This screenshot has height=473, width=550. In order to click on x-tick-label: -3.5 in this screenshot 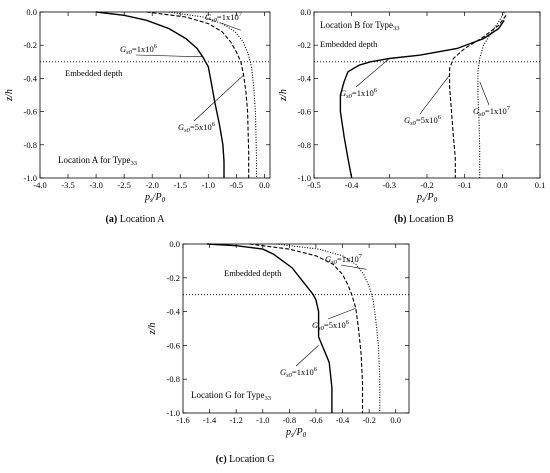, I will do `click(67, 185)`.